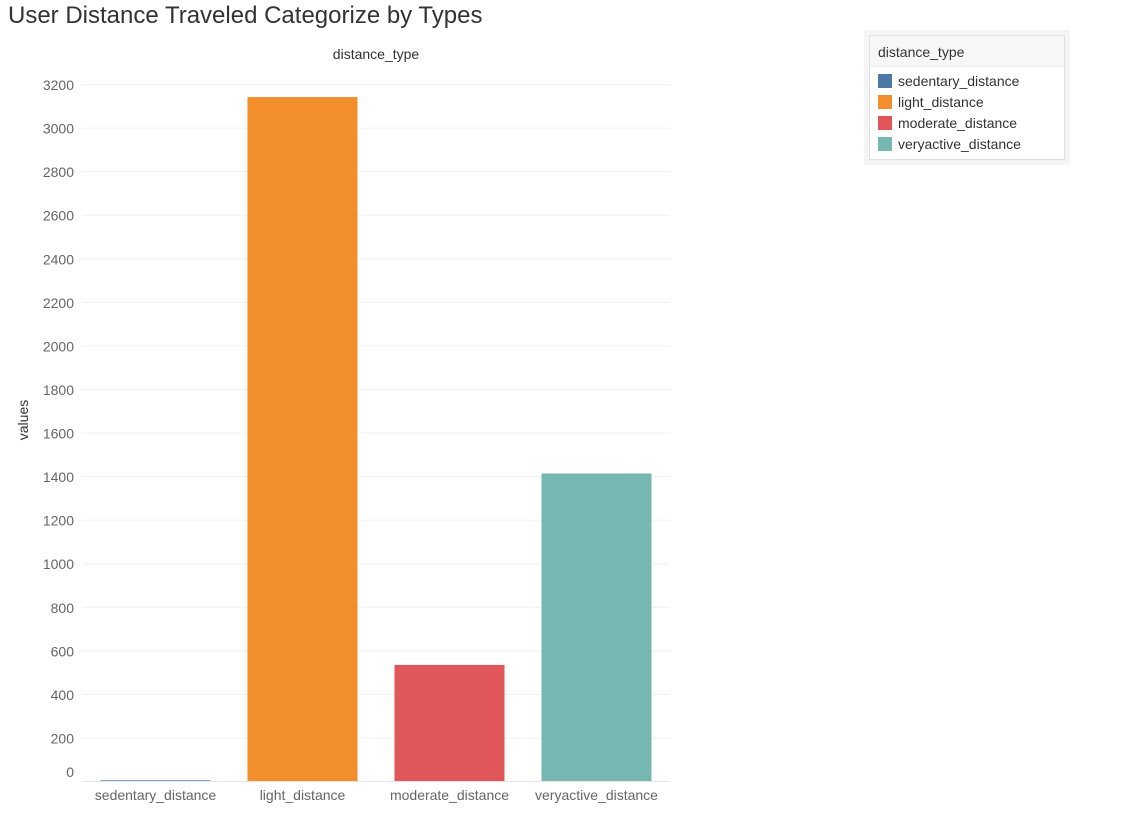  I want to click on y-tick-label: 1400, so click(58, 477).